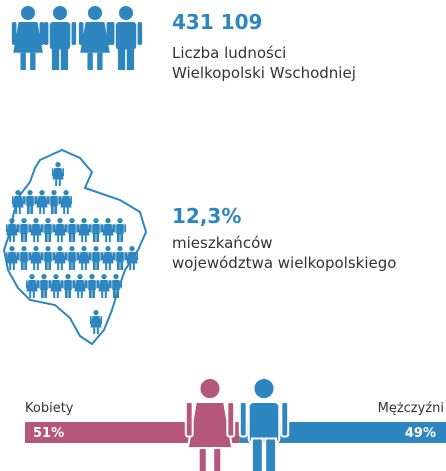  What do you see at coordinates (206, 216) in the screenshot?
I see `share-value: 12,3%` at bounding box center [206, 216].